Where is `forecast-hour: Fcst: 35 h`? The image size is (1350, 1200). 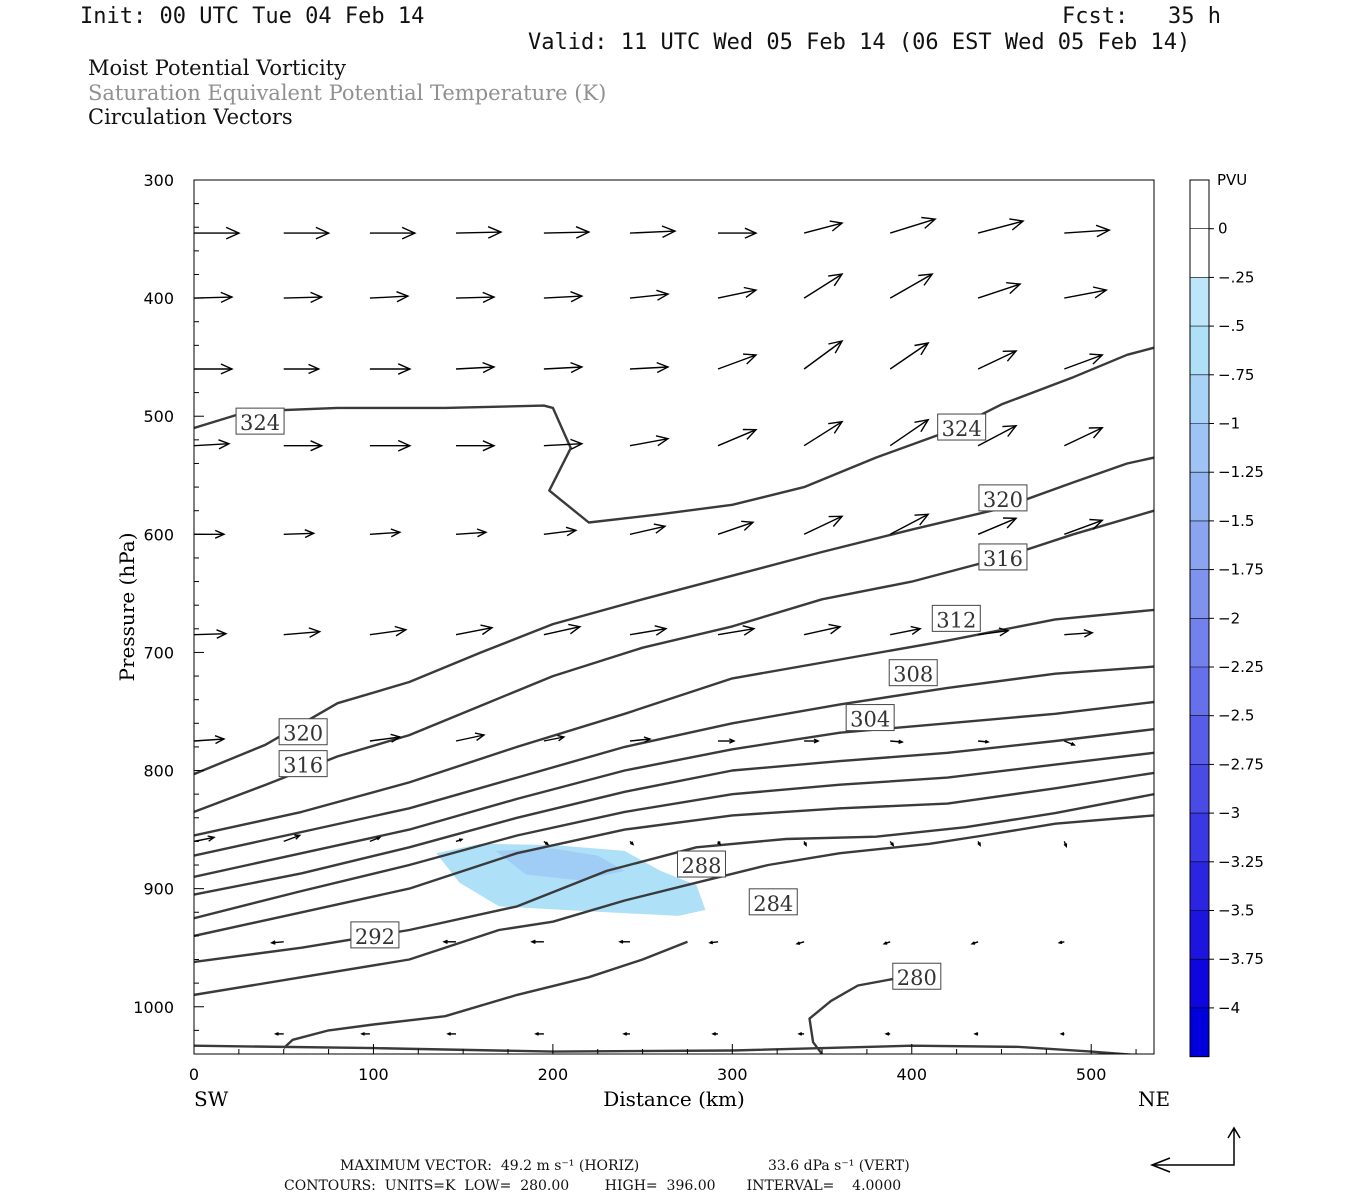
forecast-hour: Fcst: 35 h is located at coordinates (1141, 16).